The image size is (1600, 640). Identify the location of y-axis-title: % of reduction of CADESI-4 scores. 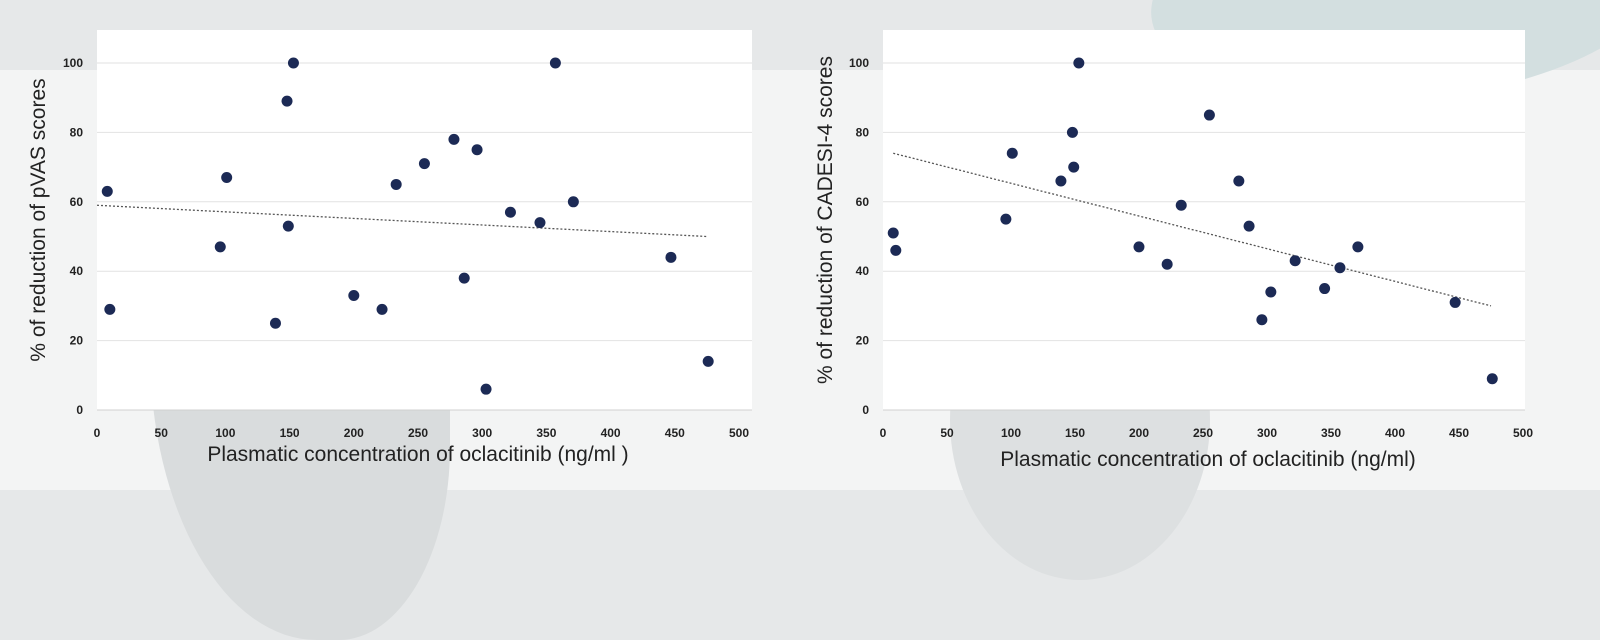
(825, 220).